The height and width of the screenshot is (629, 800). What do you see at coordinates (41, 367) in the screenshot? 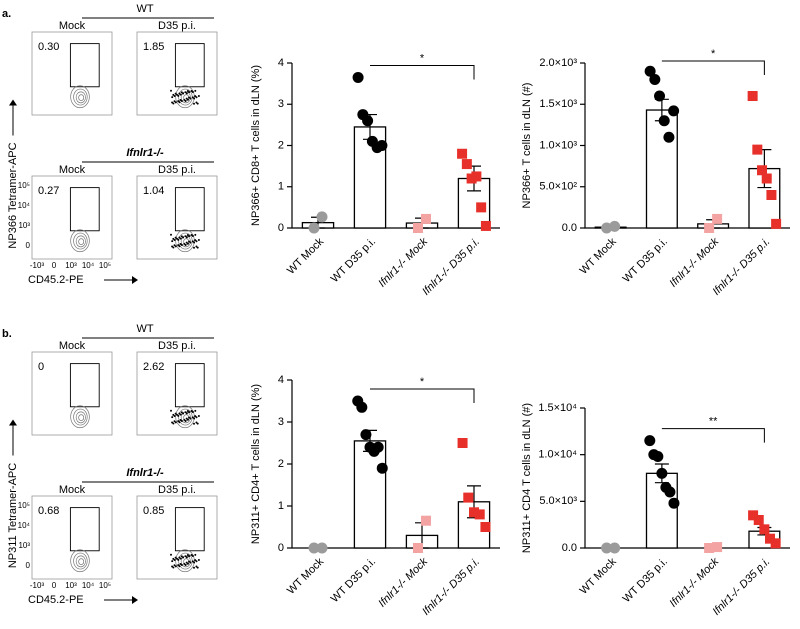
I see `gate-frequency: 0` at bounding box center [41, 367].